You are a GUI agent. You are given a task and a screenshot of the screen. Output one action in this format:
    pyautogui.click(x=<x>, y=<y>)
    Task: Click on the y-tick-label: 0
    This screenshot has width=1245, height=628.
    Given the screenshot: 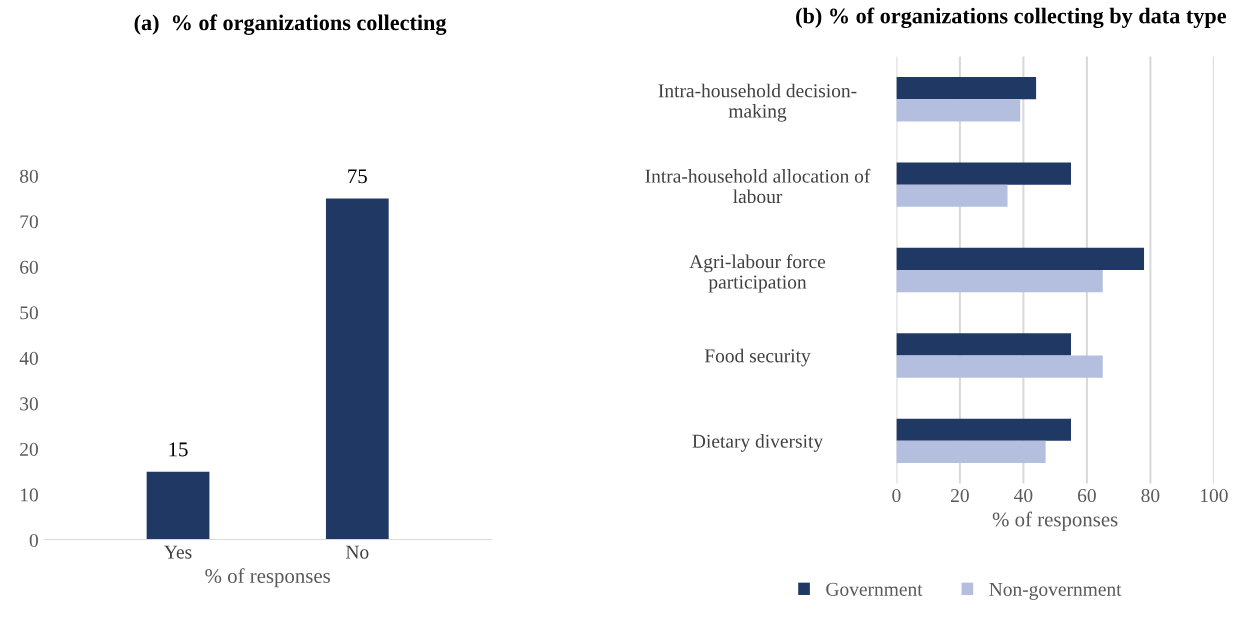 What is the action you would take?
    pyautogui.click(x=33, y=540)
    